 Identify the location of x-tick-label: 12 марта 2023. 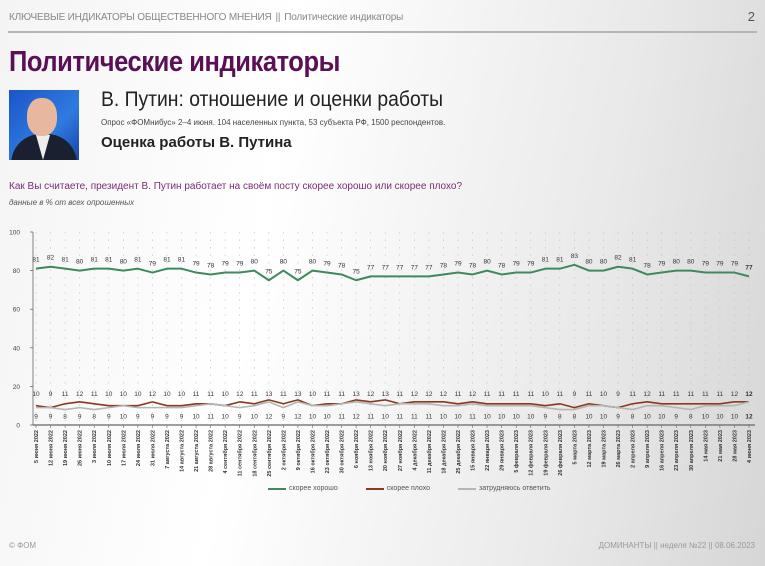
(590, 449).